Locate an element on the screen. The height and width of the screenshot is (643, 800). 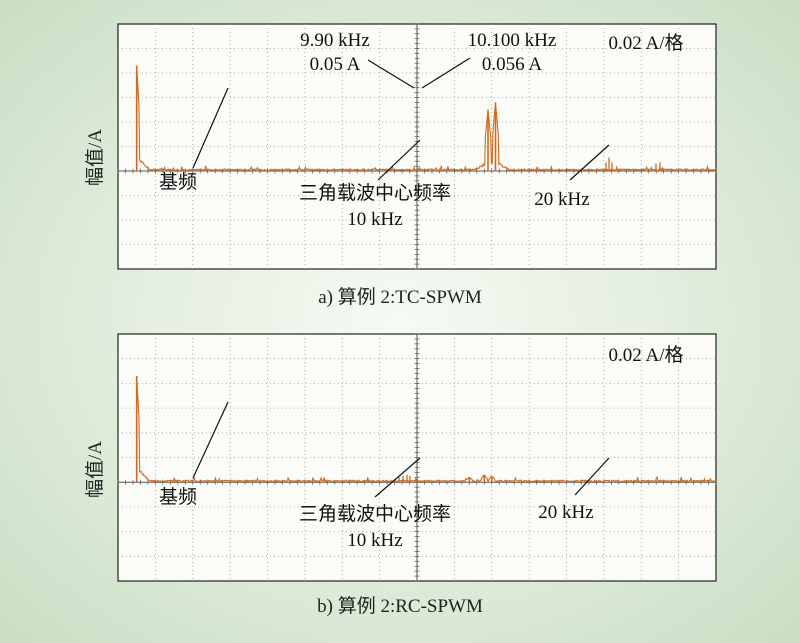
annotation-text: 9.90 kHz is located at coordinates (335, 40).